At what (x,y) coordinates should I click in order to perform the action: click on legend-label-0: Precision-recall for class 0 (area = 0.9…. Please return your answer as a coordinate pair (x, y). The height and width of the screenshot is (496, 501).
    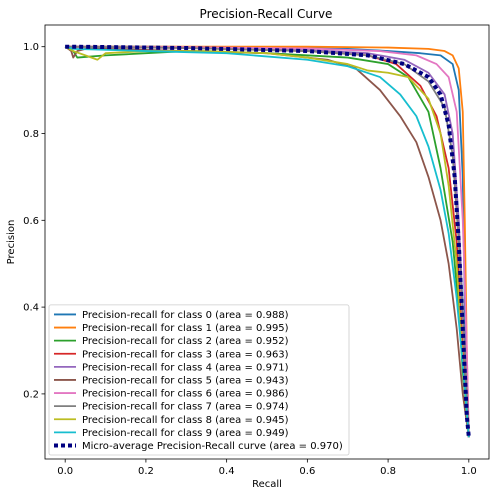
    Looking at the image, I should click on (185, 315).